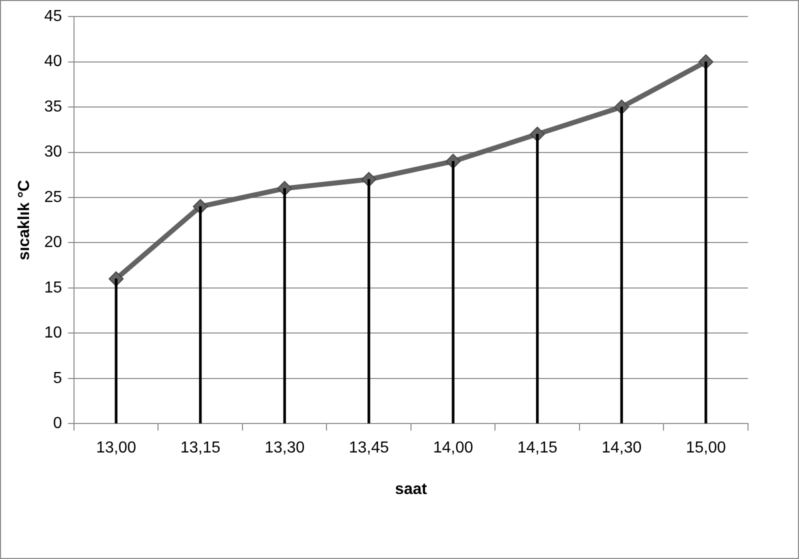 This screenshot has height=559, width=799. I want to click on y-tick-label: 25, so click(53, 197).